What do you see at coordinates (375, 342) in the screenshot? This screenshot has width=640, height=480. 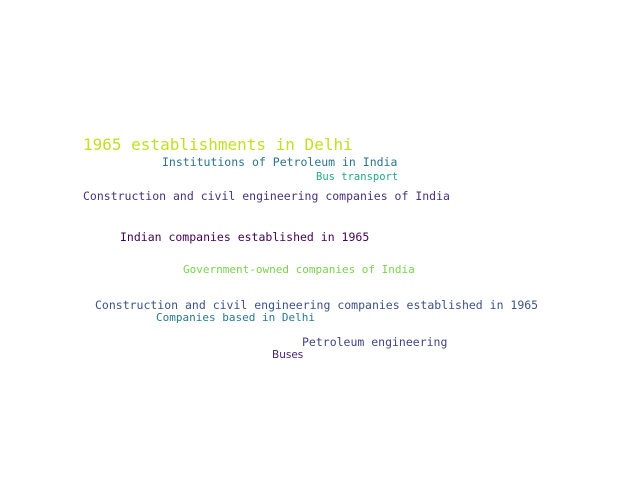 I see `word-petroleum-engineering: Petroleum engineering` at bounding box center [375, 342].